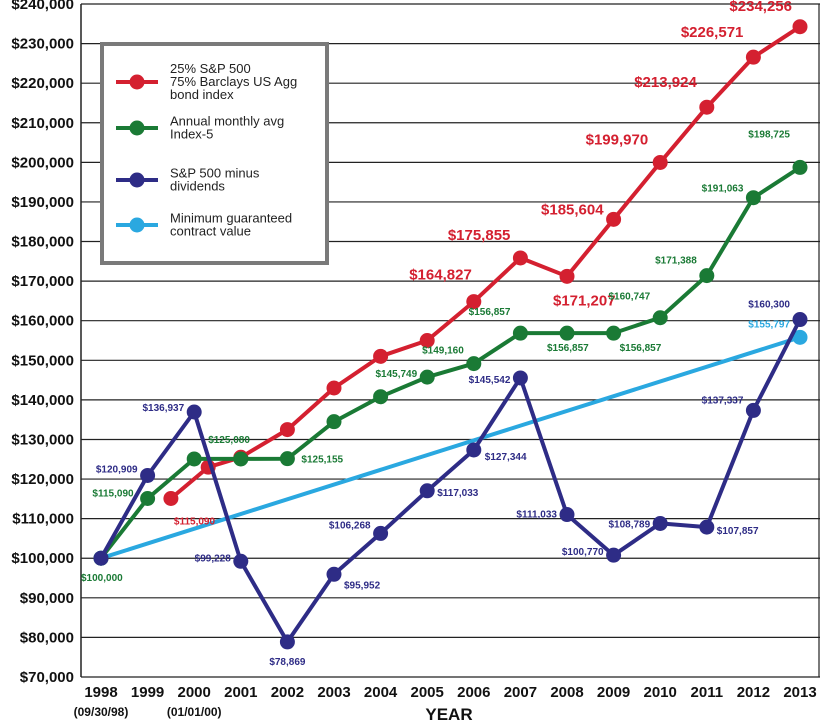  What do you see at coordinates (42, 439) in the screenshot?
I see `y-tick-label: $130,000` at bounding box center [42, 439].